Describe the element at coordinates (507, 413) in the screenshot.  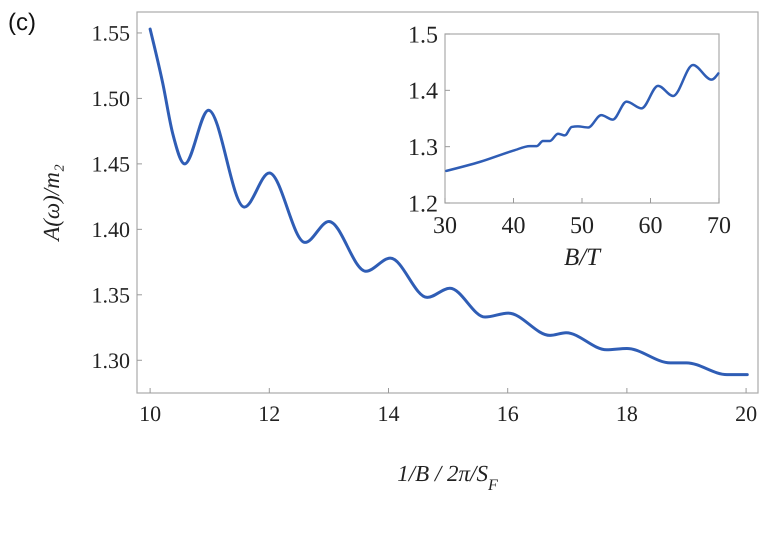
I see `x-tick-label: 16` at that location.